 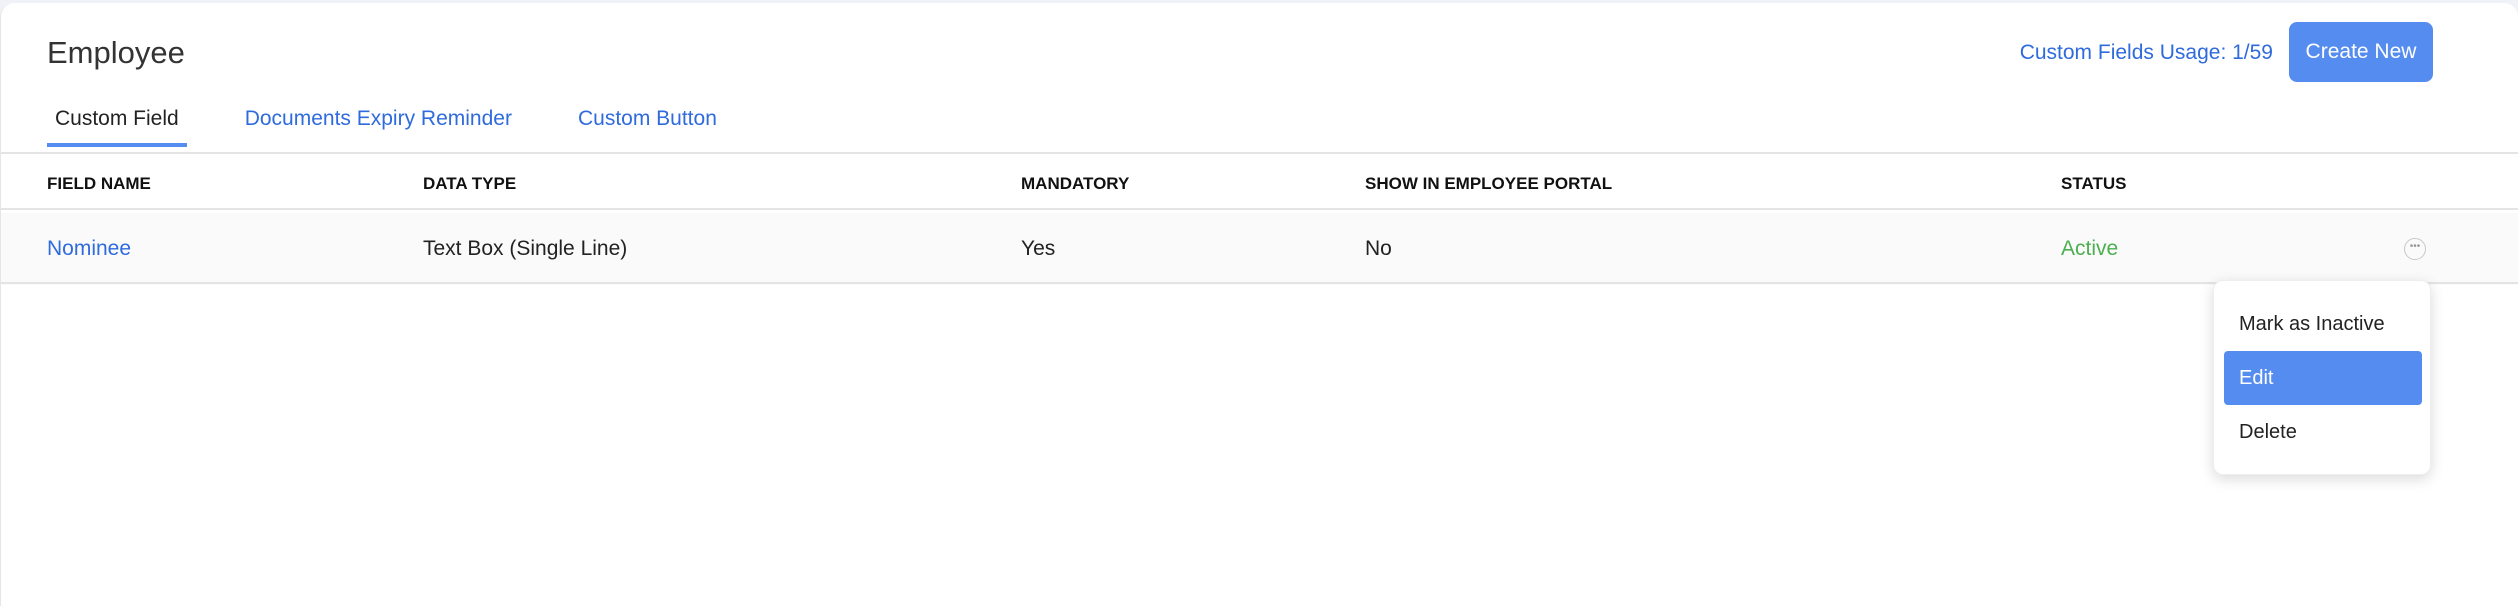 What do you see at coordinates (1489, 183) in the screenshot?
I see `column-header-show-in-portal: SHOW IN EMPLOYEE PORTAL` at bounding box center [1489, 183].